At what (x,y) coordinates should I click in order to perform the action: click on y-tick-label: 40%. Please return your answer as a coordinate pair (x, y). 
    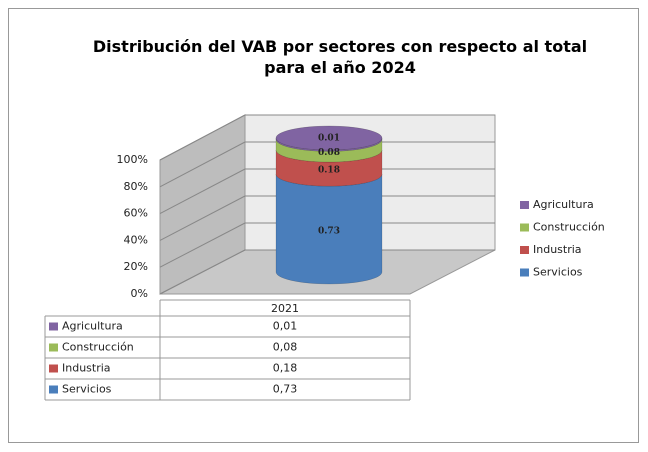
    Looking at the image, I should click on (136, 239).